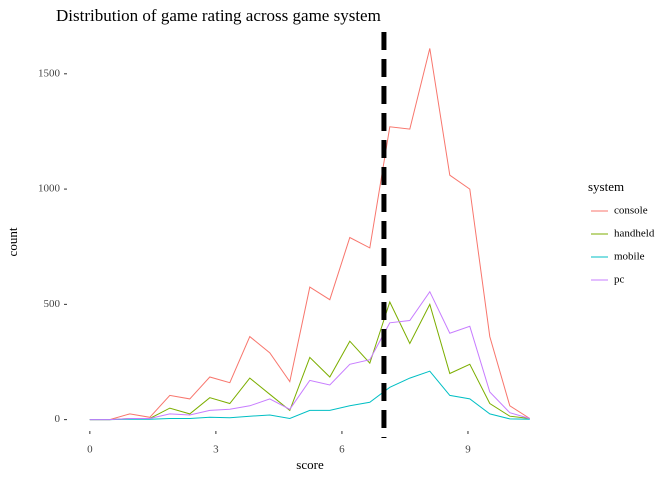 The height and width of the screenshot is (480, 672). What do you see at coordinates (468, 450) in the screenshot?
I see `x-tick-label: 9` at bounding box center [468, 450].